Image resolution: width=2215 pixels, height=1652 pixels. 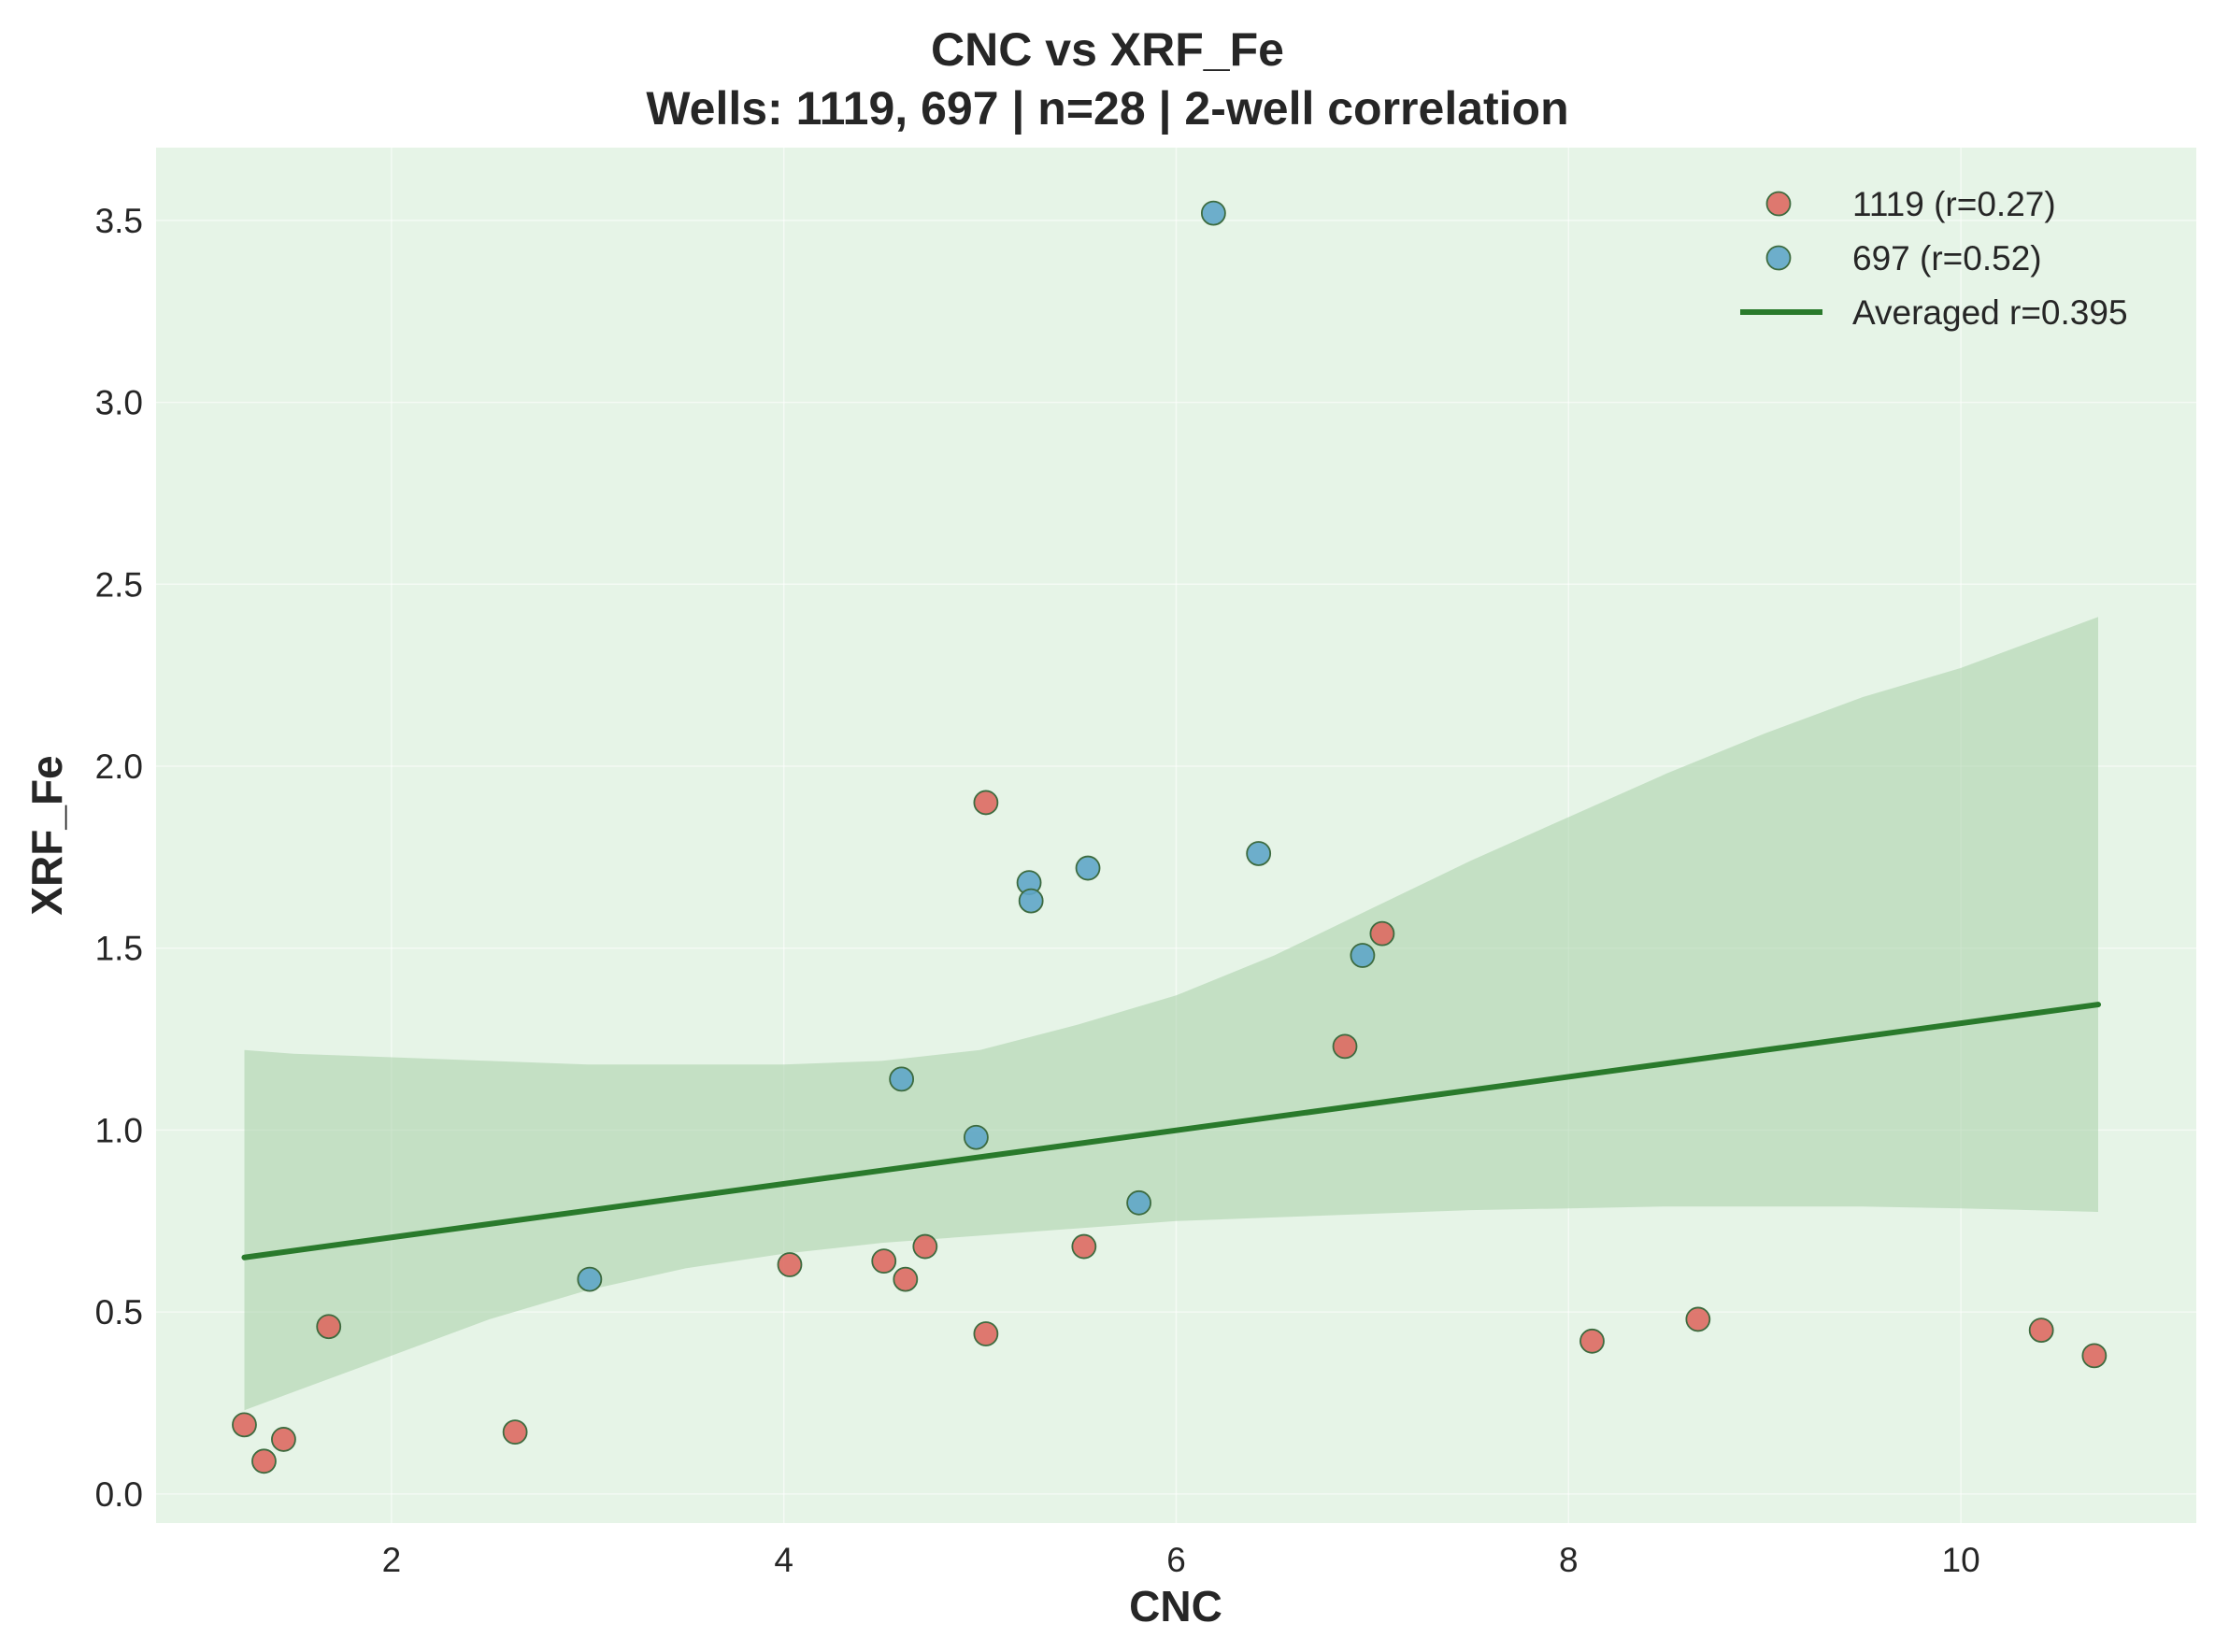 What do you see at coordinates (119, 403) in the screenshot?
I see `y-tick-label: 3.0` at bounding box center [119, 403].